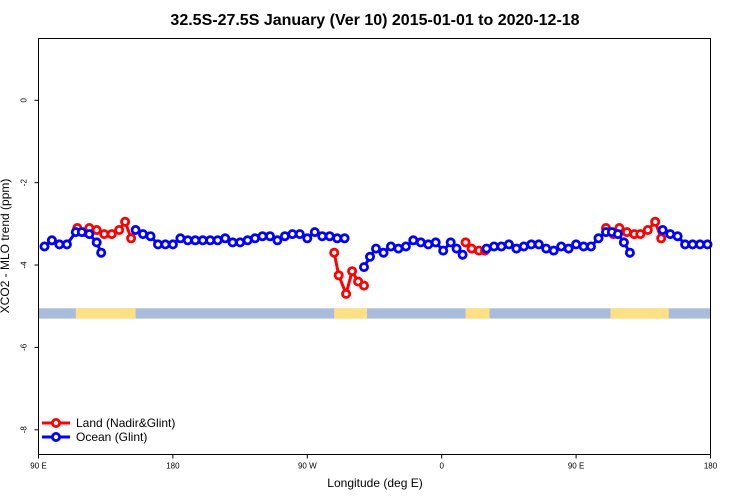 Image resolution: width=750 pixels, height=500 pixels. Describe the element at coordinates (374, 462) in the screenshot. I see `x-axis: 90 E 180 90 W 0 90 E 180` at that location.